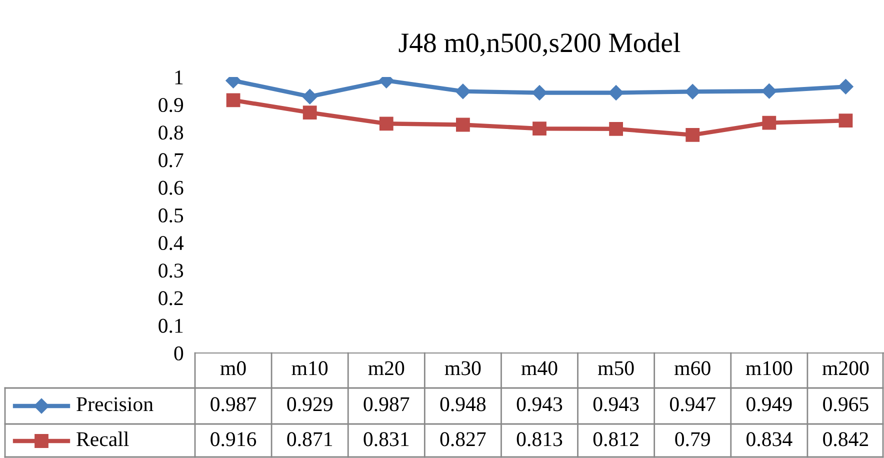 This screenshot has height=458, width=884. Describe the element at coordinates (845, 368) in the screenshot. I see `x-tick-label: m200` at that location.